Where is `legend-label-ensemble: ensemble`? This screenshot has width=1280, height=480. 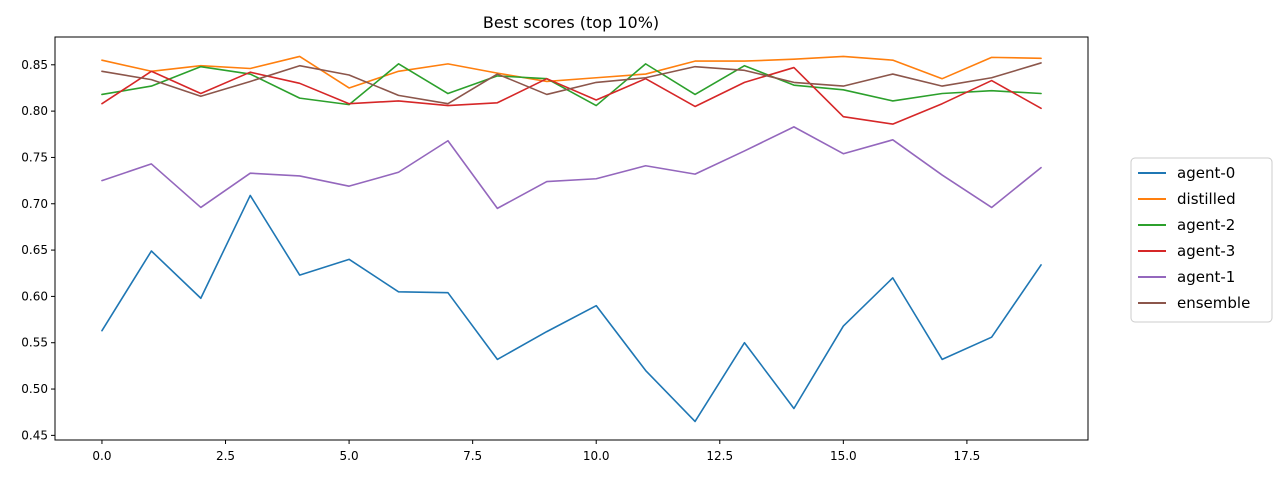
legend-label-ensemble: ensemble is located at coordinates (1213, 303).